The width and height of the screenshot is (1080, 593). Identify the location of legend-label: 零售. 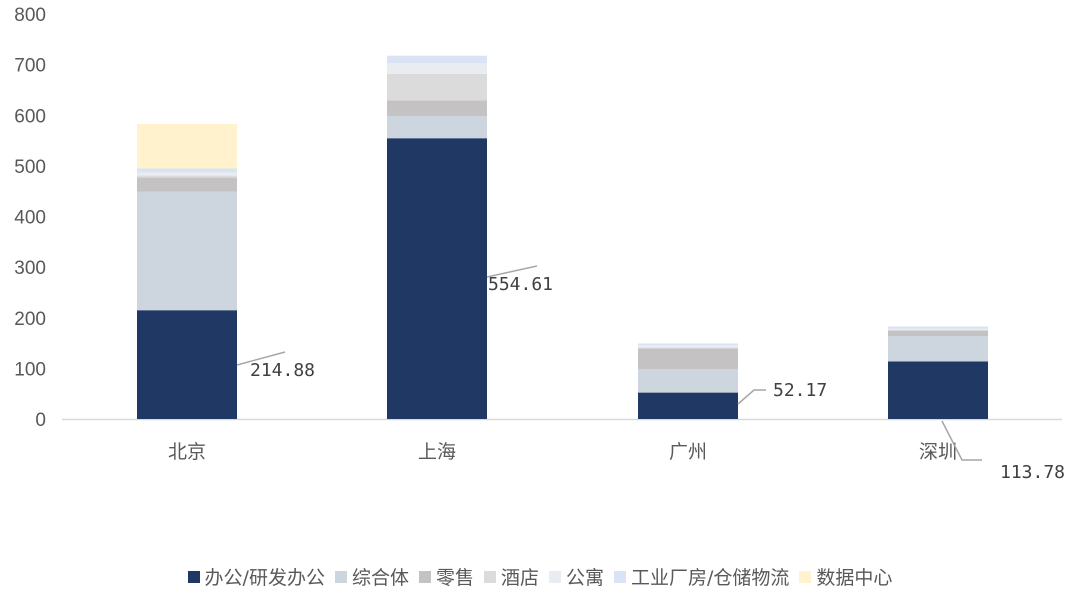
(454, 578).